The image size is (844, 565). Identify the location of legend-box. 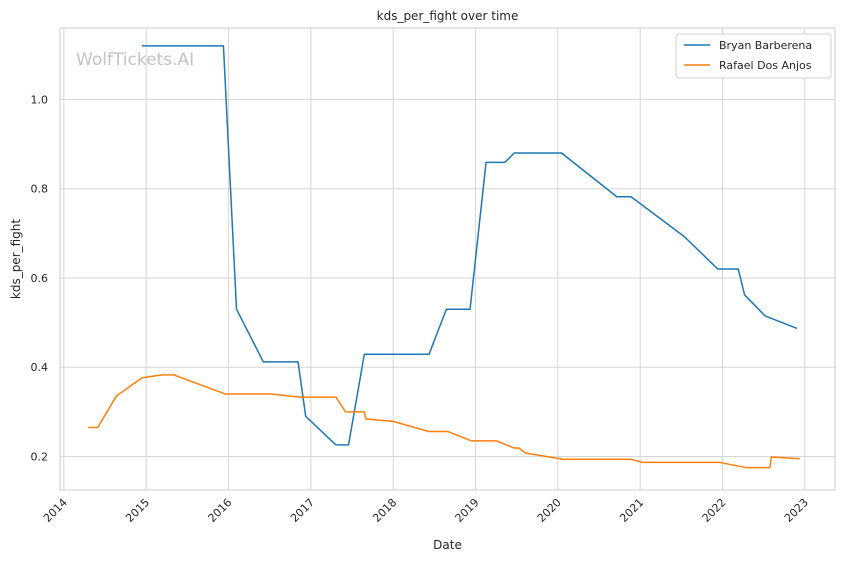
(753, 56).